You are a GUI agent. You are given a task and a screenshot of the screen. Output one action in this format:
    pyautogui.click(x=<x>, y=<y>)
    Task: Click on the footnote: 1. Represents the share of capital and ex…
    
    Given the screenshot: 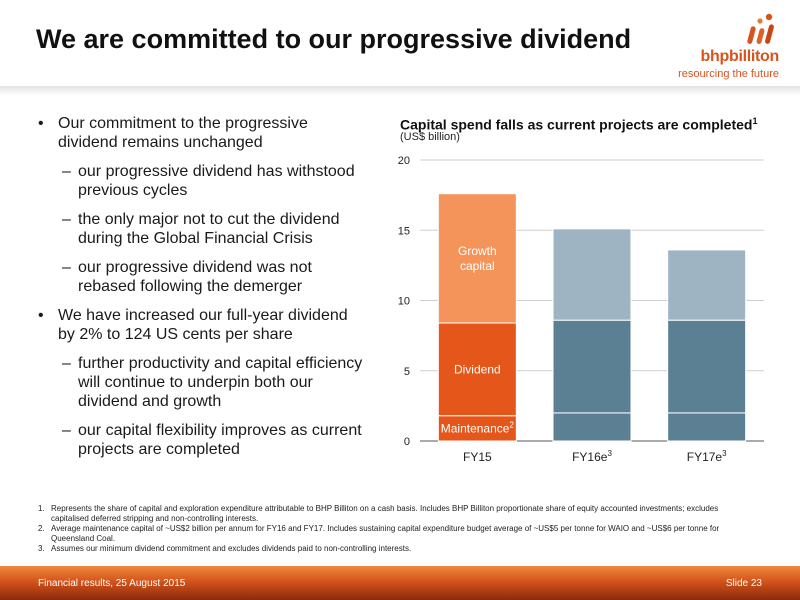 What is the action you would take?
    pyautogui.click(x=398, y=514)
    